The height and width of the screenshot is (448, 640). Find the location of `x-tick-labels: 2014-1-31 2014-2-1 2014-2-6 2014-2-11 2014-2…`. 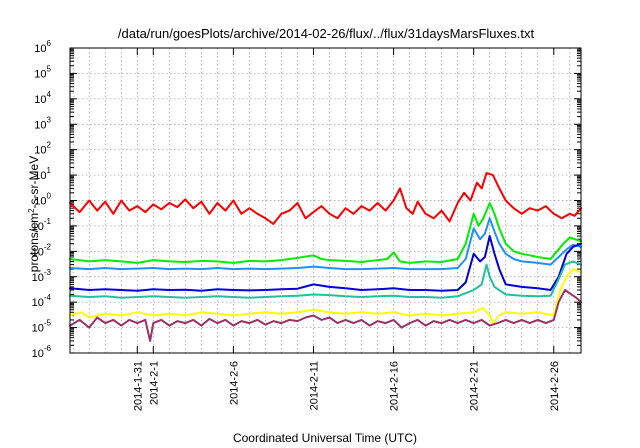

x-tick-labels: 2014-1-31 2014-2-1 2014-2-6 2014-2-11 2014-2… is located at coordinates (346, 386).